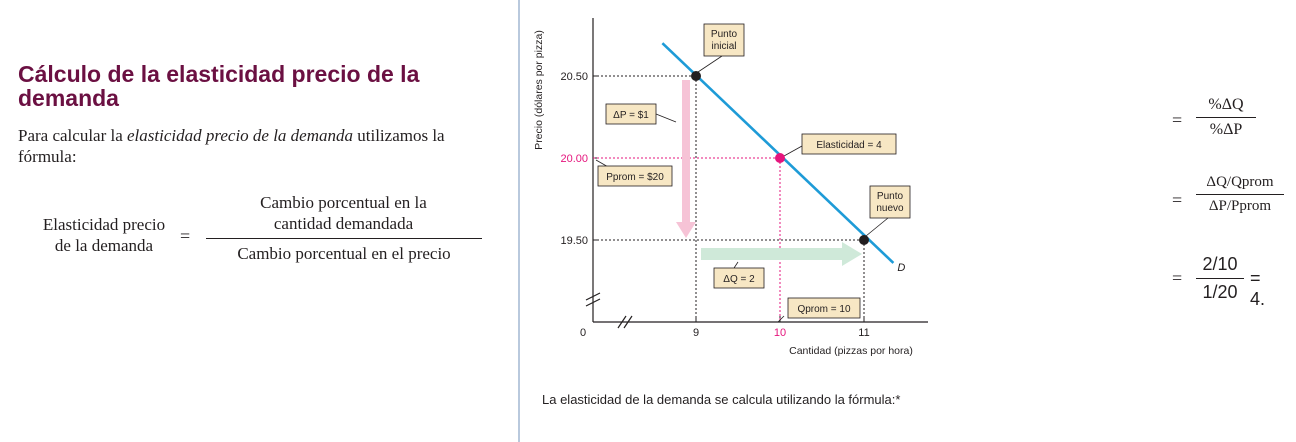  I want to click on p-prom-label-box, so click(635, 176).